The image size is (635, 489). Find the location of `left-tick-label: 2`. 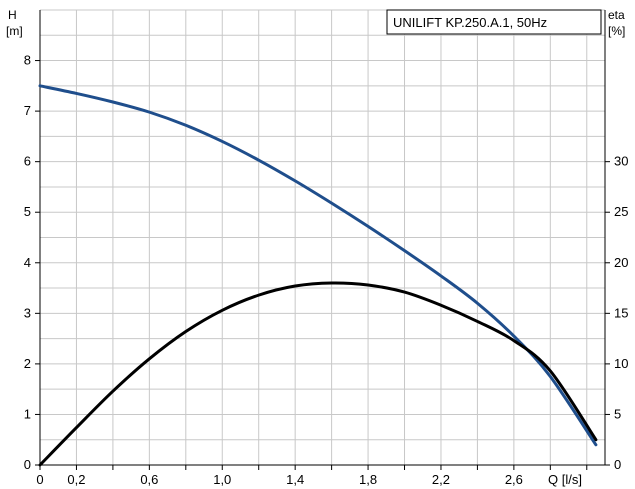

left-tick-label: 2 is located at coordinates (27, 363).